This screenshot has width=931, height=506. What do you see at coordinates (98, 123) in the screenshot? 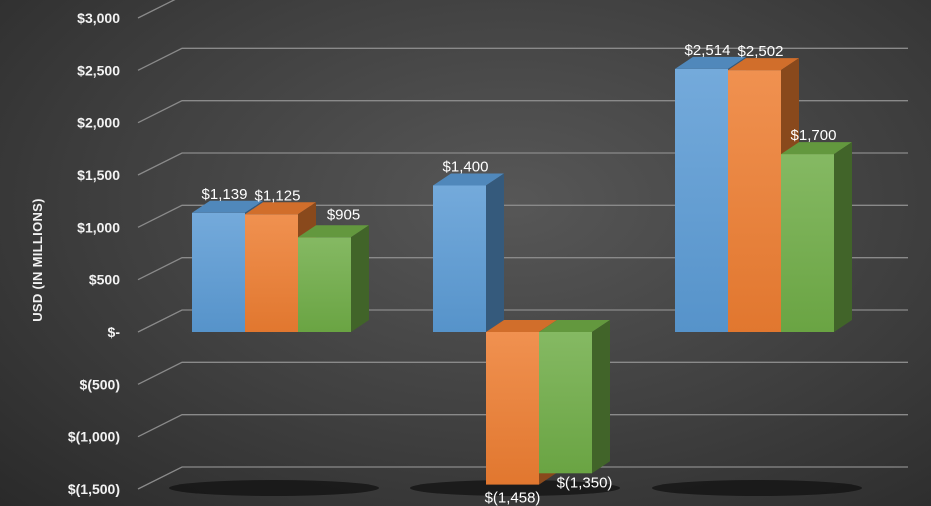
I see `y-tick-label: $2,000` at bounding box center [98, 123].